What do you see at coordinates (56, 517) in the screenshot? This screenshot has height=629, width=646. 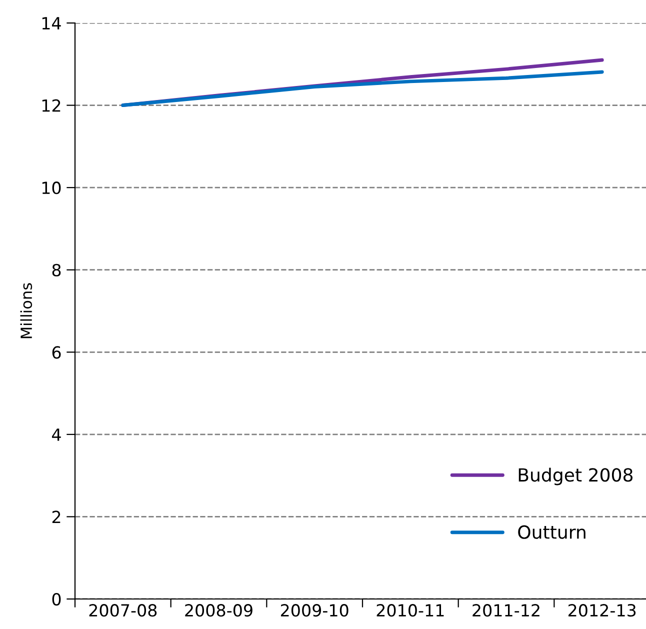 I see `y-tick-label: 2` at bounding box center [56, 517].